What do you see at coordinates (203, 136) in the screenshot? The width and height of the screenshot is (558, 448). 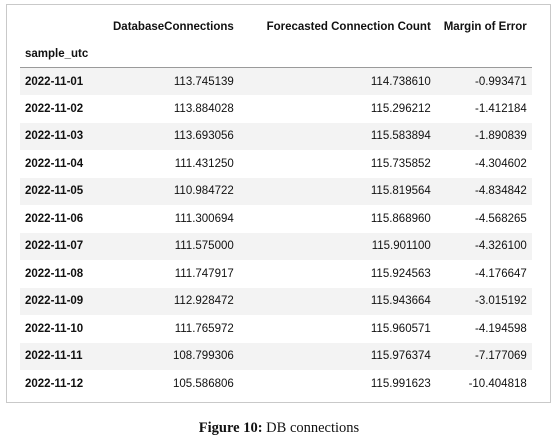 I see `table-cell: 113.693056` at bounding box center [203, 136].